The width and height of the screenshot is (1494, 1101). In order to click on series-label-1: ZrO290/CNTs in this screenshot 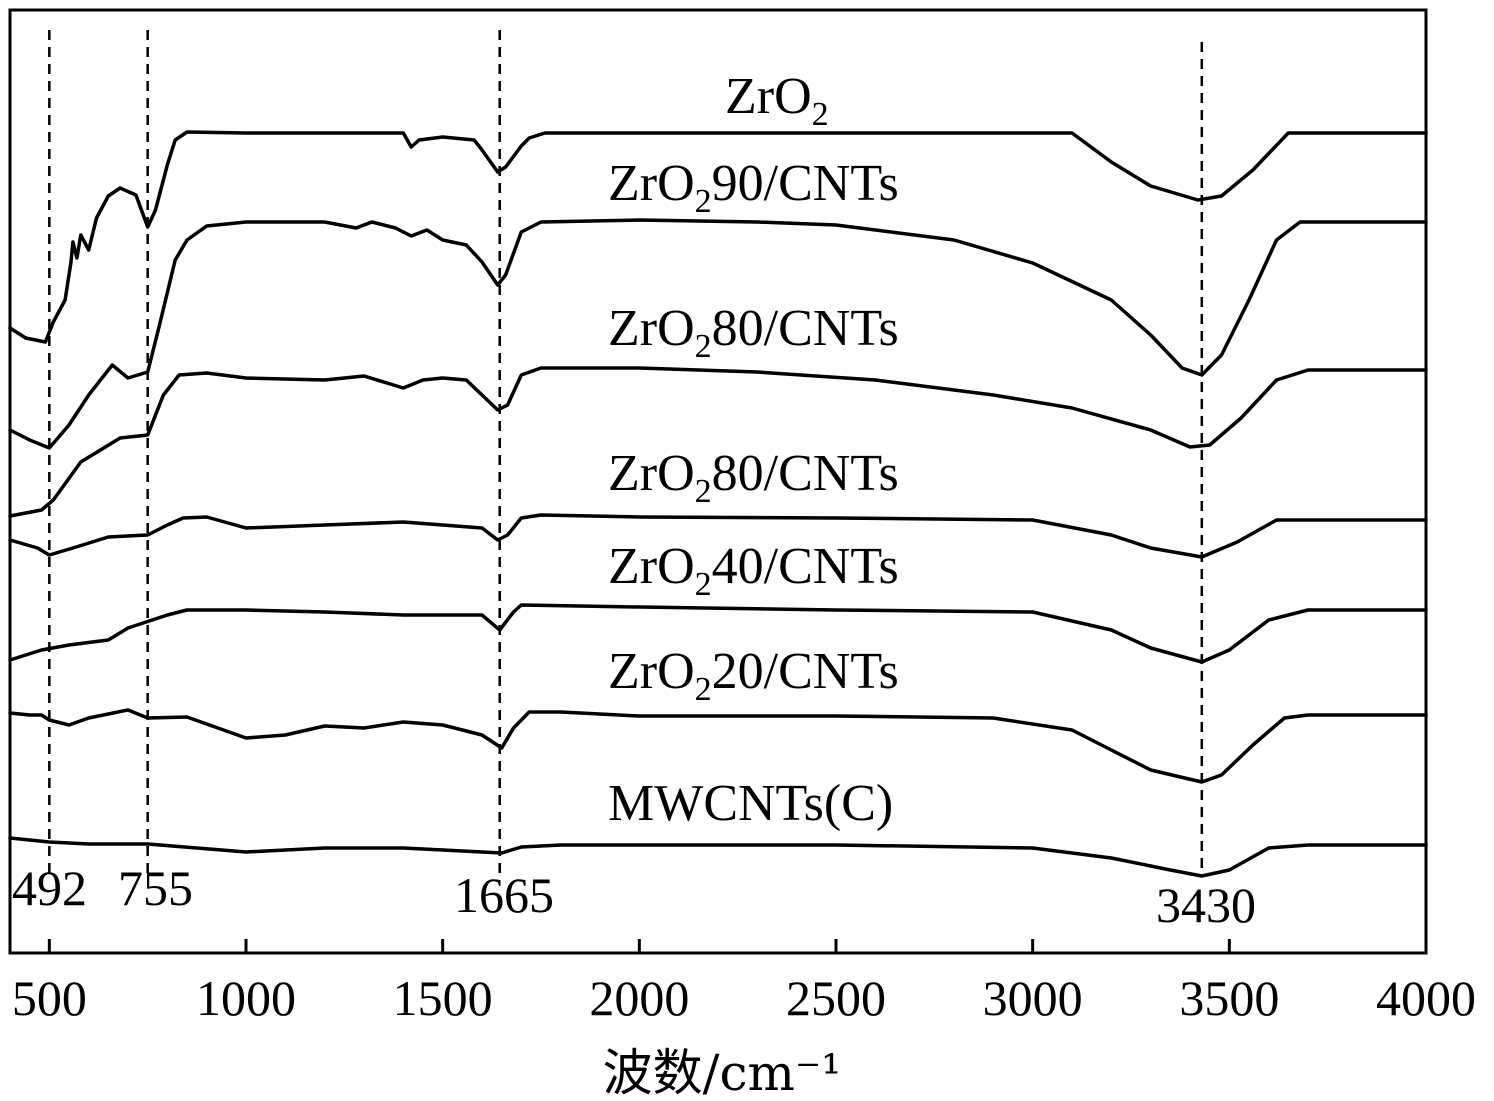, I will do `click(753, 187)`.